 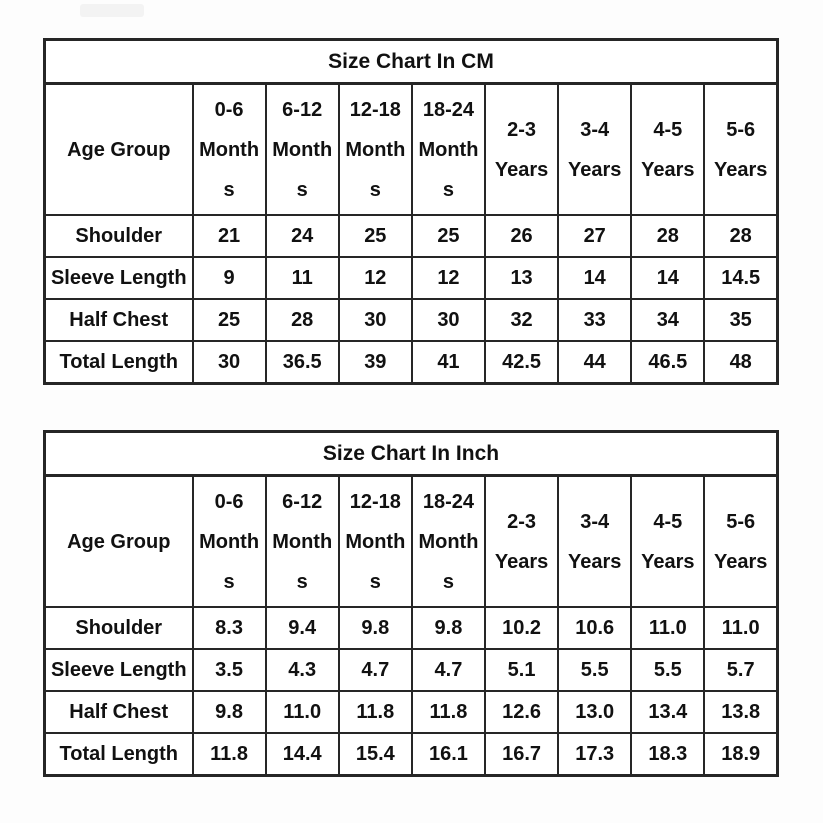 What do you see at coordinates (595, 362) in the screenshot?
I see `table-cell: 44` at bounding box center [595, 362].